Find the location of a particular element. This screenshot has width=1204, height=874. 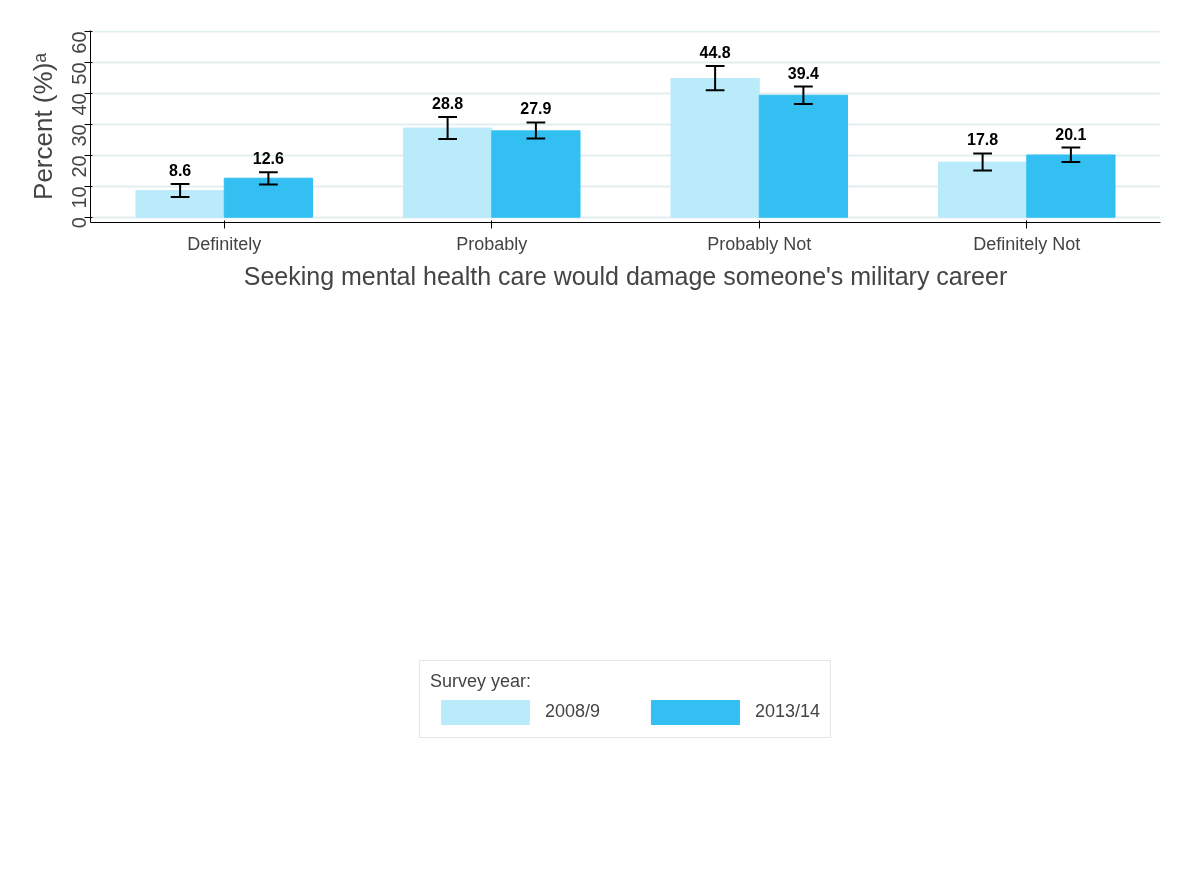

data-label: 28.8 is located at coordinates (448, 103).